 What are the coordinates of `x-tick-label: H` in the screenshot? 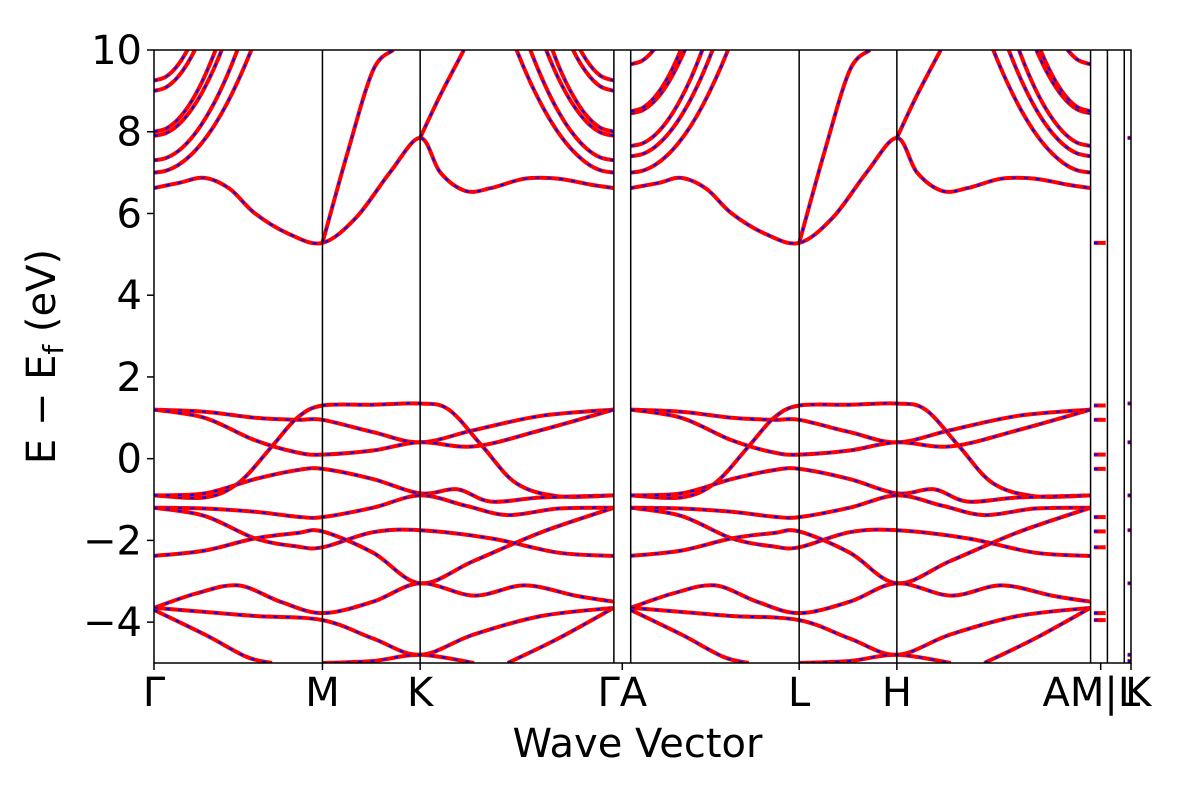 It's located at (897, 693).